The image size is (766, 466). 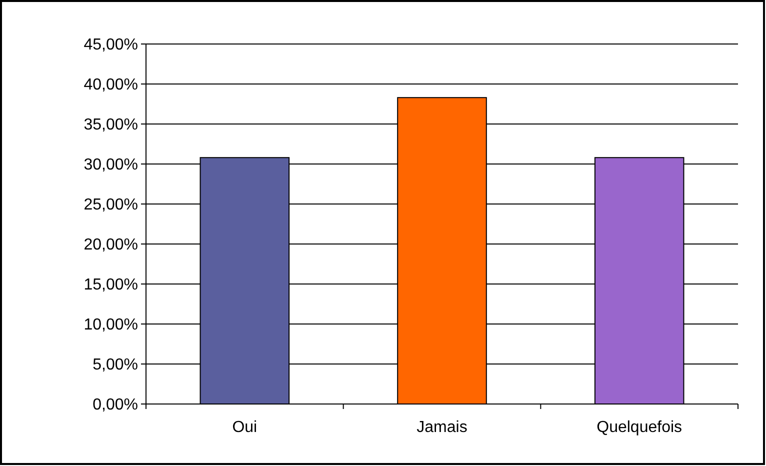 What do you see at coordinates (111, 45) in the screenshot?
I see `y-tick-label: 45,00%` at bounding box center [111, 45].